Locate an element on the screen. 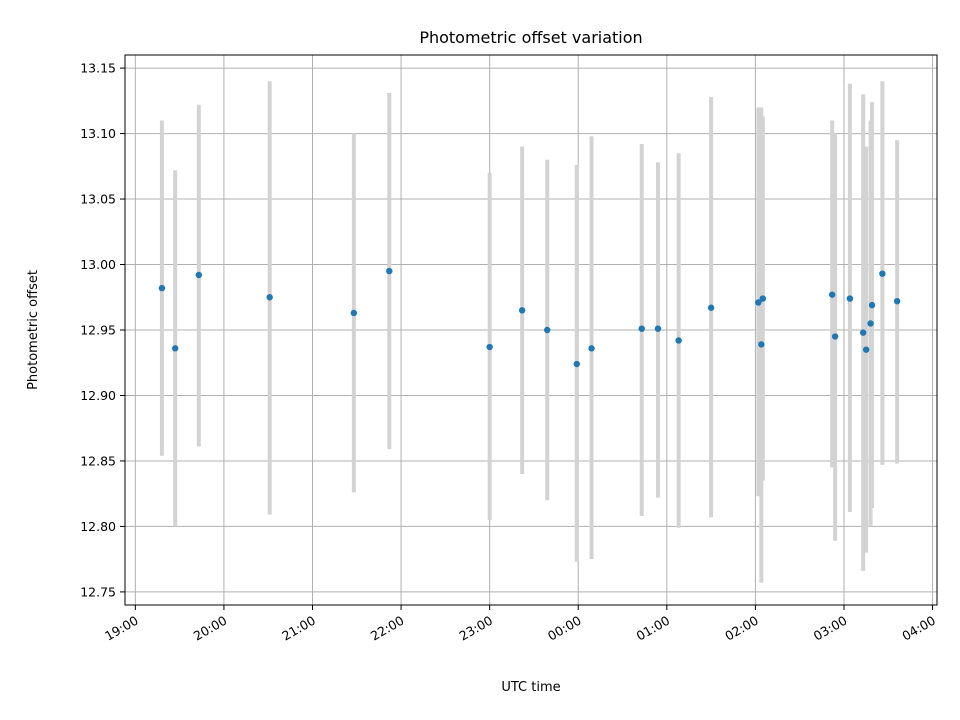 Image resolution: width=960 pixels, height=720 pixels. y-tick-label: 12.95 is located at coordinates (98, 330).